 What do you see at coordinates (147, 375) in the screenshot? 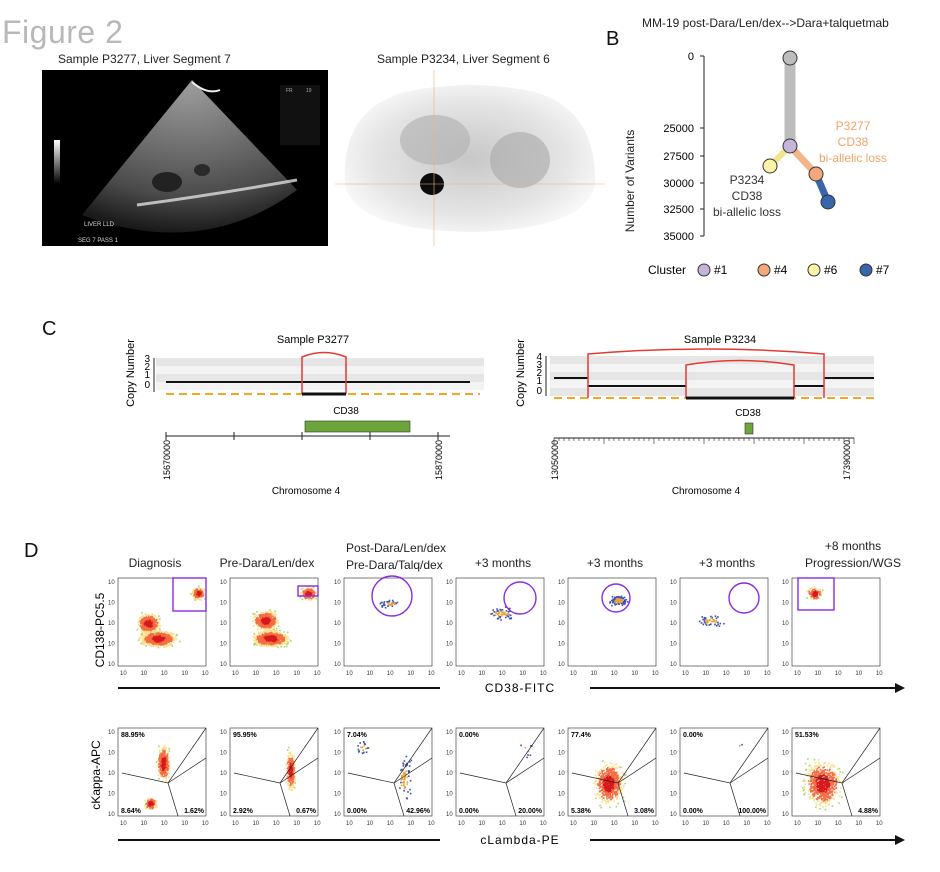
I see `cn-ytick: 1` at bounding box center [147, 375].